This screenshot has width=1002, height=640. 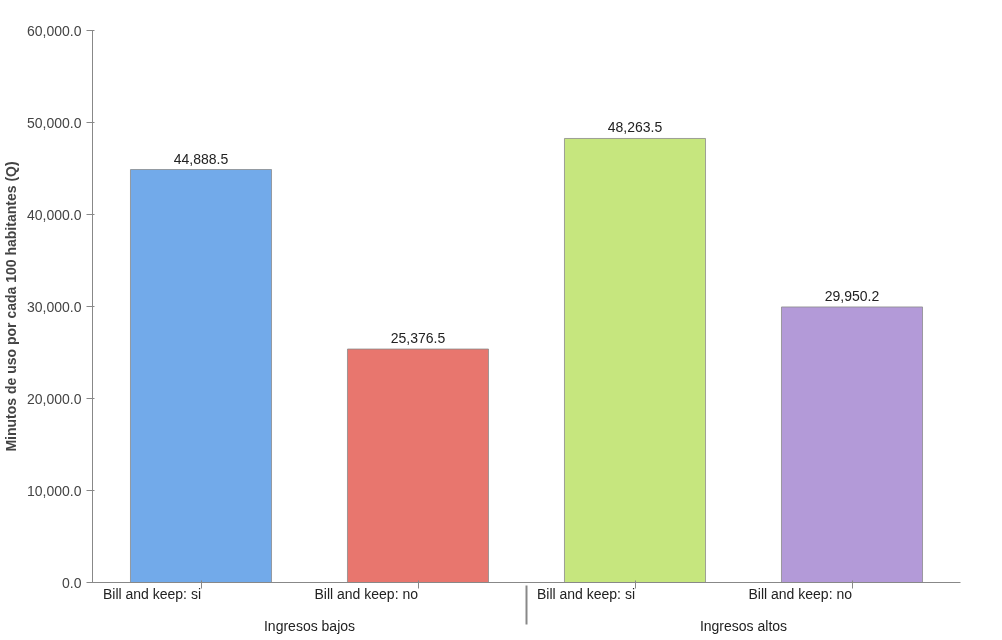 I want to click on data-label: 29,950.2, so click(x=852, y=295).